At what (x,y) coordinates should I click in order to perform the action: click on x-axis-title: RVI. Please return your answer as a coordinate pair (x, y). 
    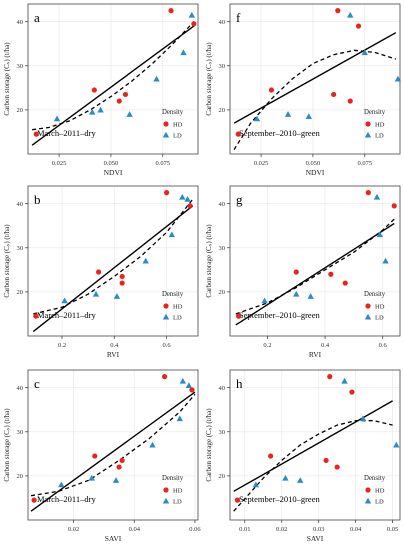
    Looking at the image, I should click on (315, 354).